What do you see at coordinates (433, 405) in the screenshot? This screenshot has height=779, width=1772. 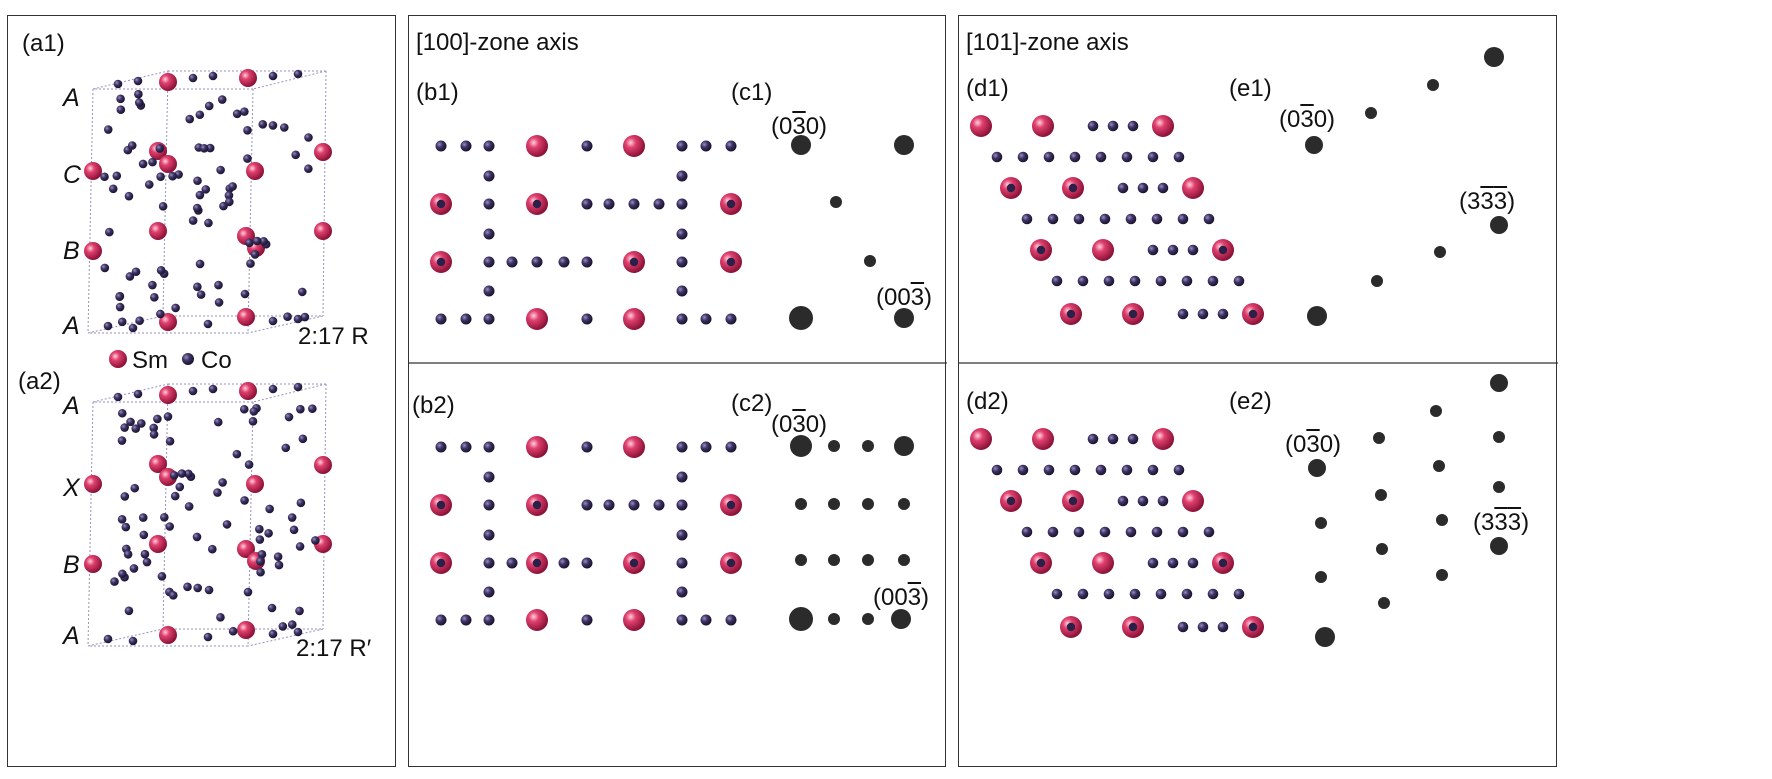 I see `label-b2: (b2)` at bounding box center [433, 405].